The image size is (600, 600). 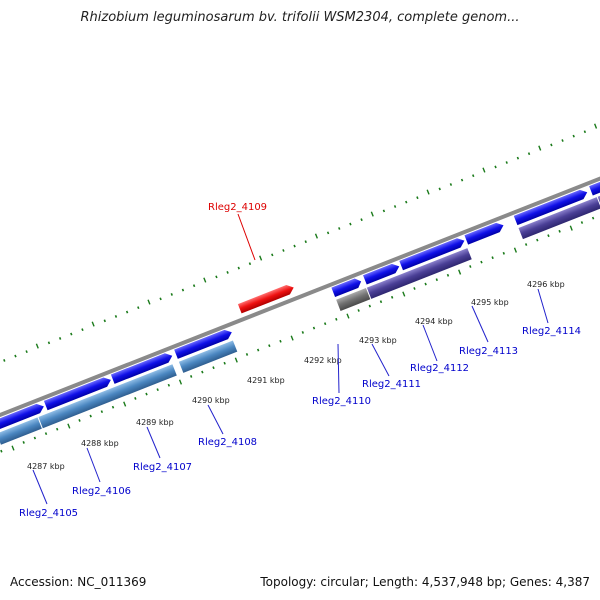 I want to click on accession-text: Accession: NC_011369, so click(x=78, y=582).